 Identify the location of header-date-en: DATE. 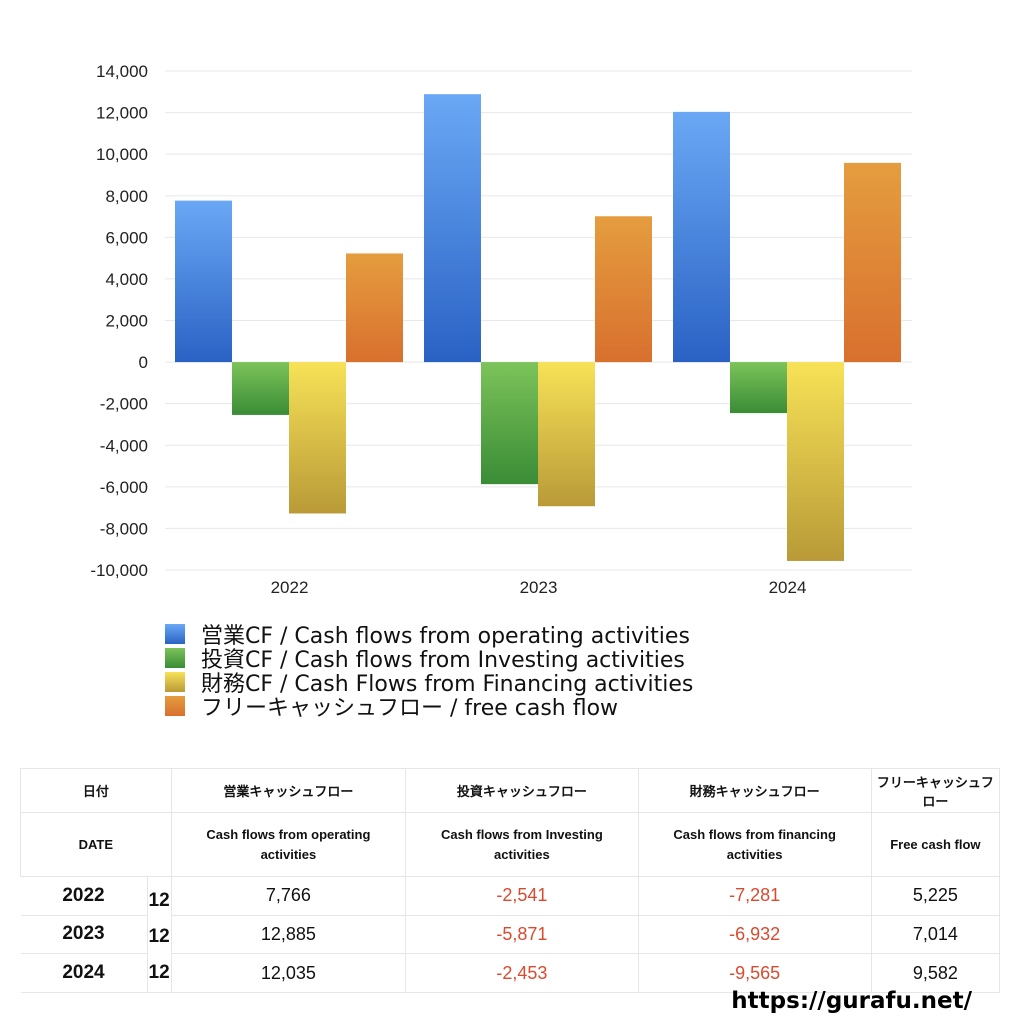
(96, 844).